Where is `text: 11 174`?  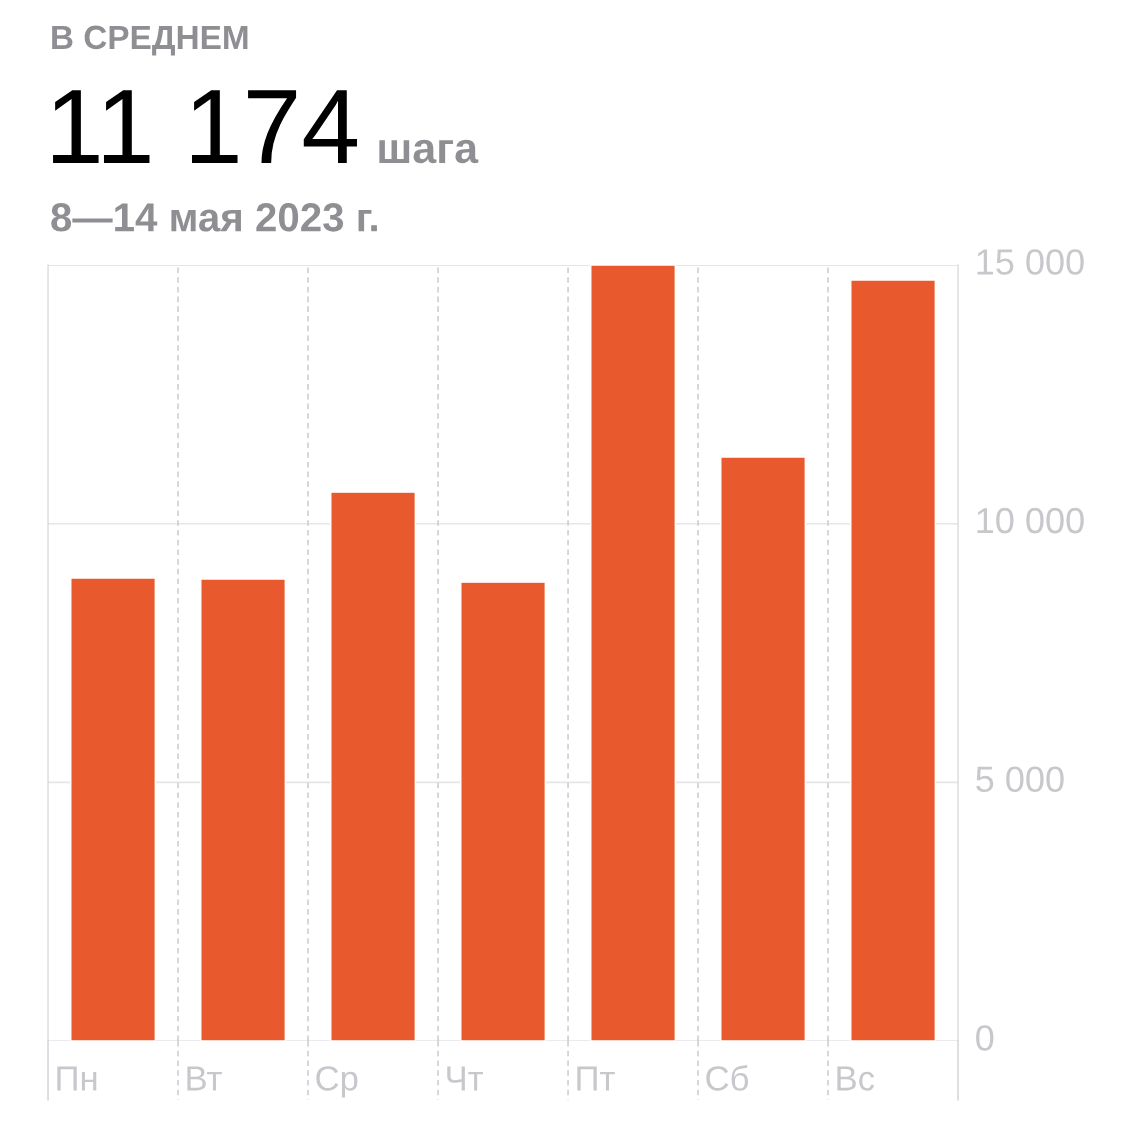 text: 11 174 is located at coordinates (205, 126).